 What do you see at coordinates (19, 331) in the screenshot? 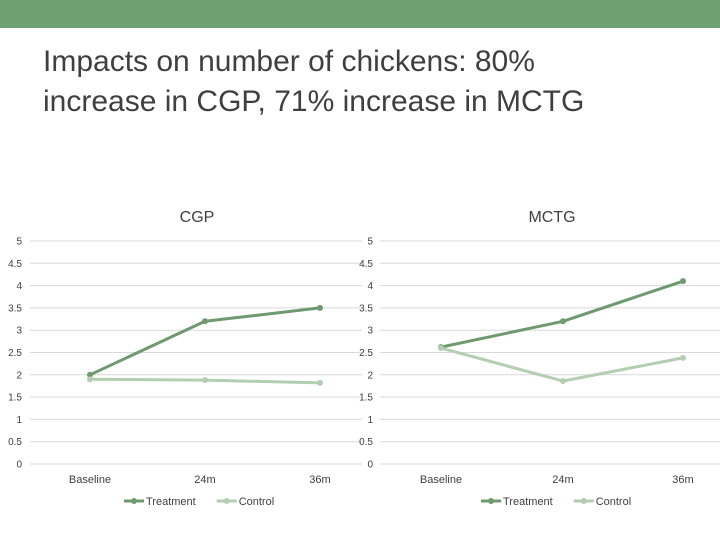
I see `cgp-y-tick-label: 3` at bounding box center [19, 331].